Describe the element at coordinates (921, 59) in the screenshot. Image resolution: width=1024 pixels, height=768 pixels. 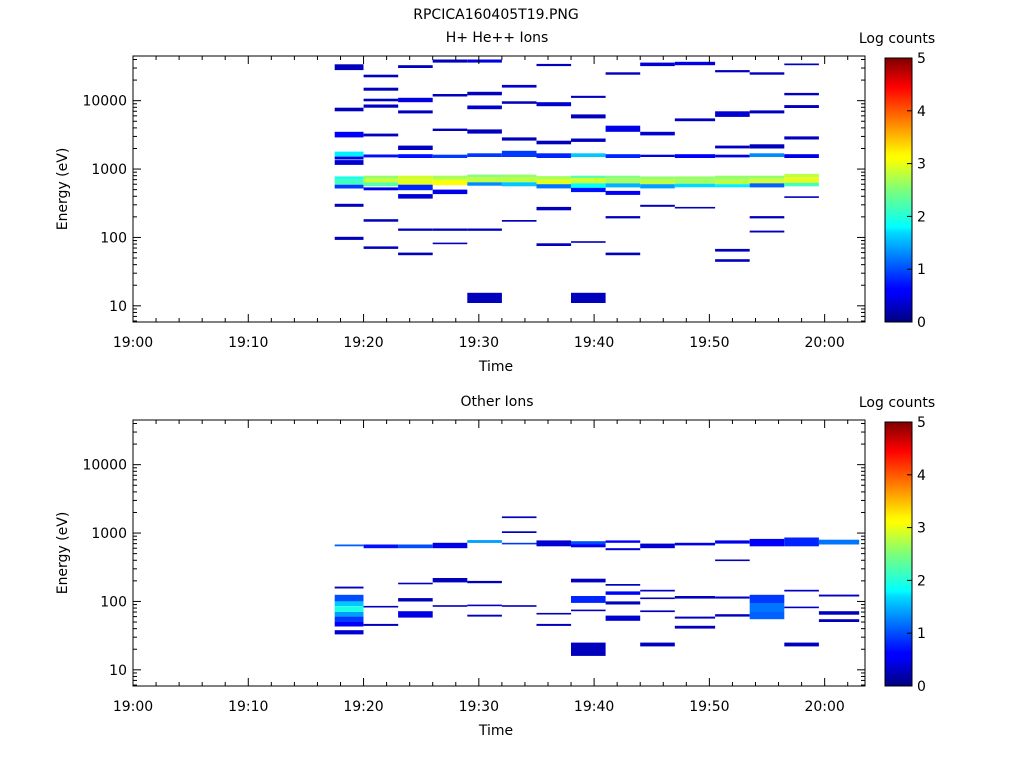
I see `colorbar-tick-label: 5` at that location.